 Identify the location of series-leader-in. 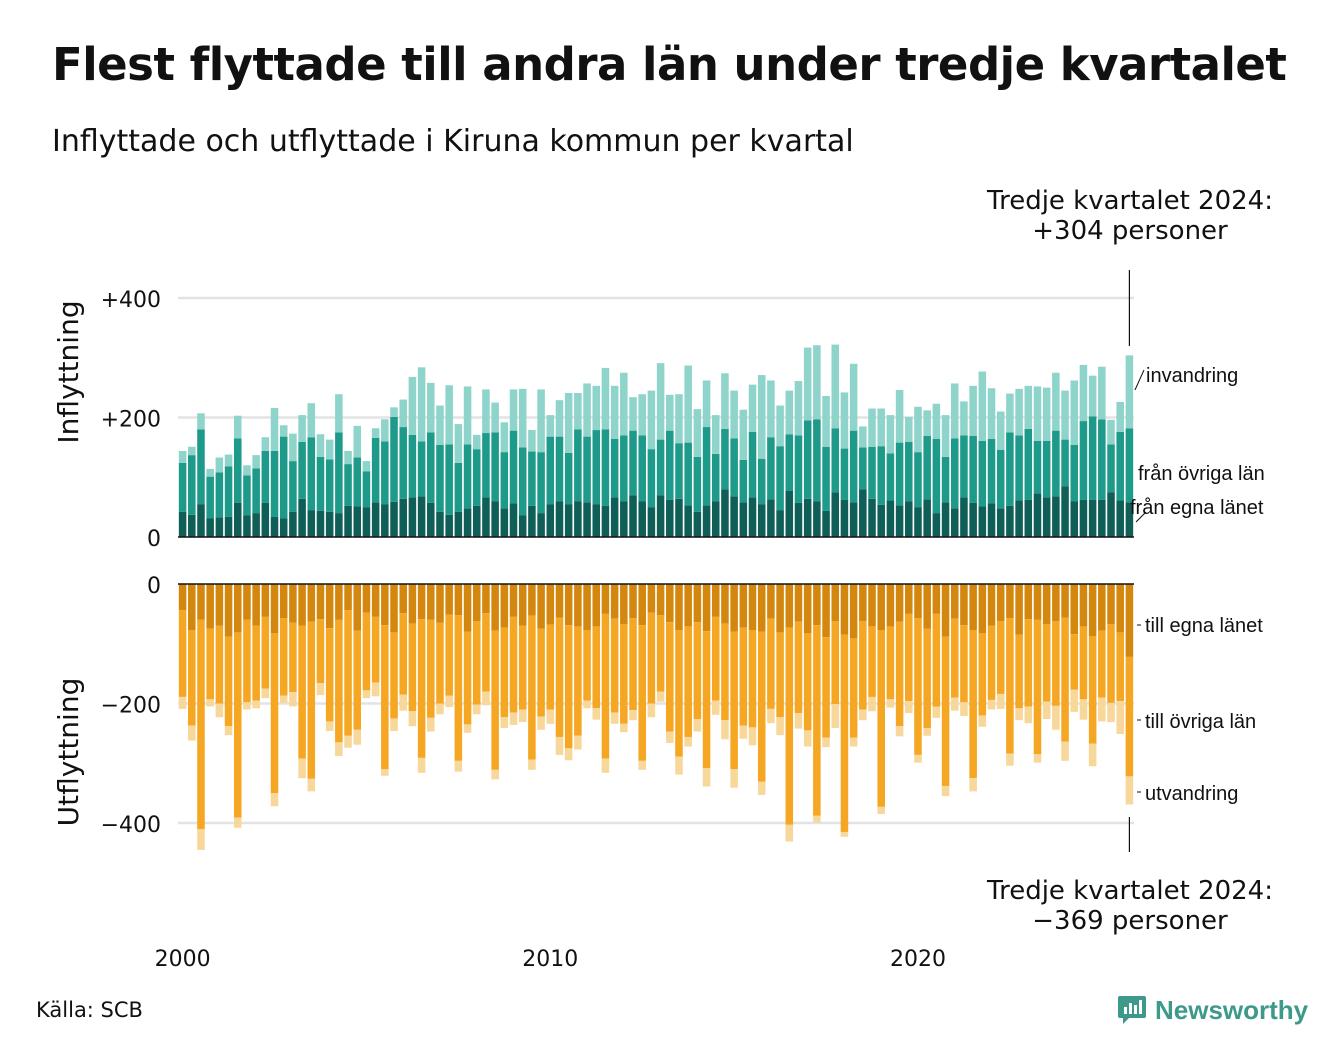
(1141, 517).